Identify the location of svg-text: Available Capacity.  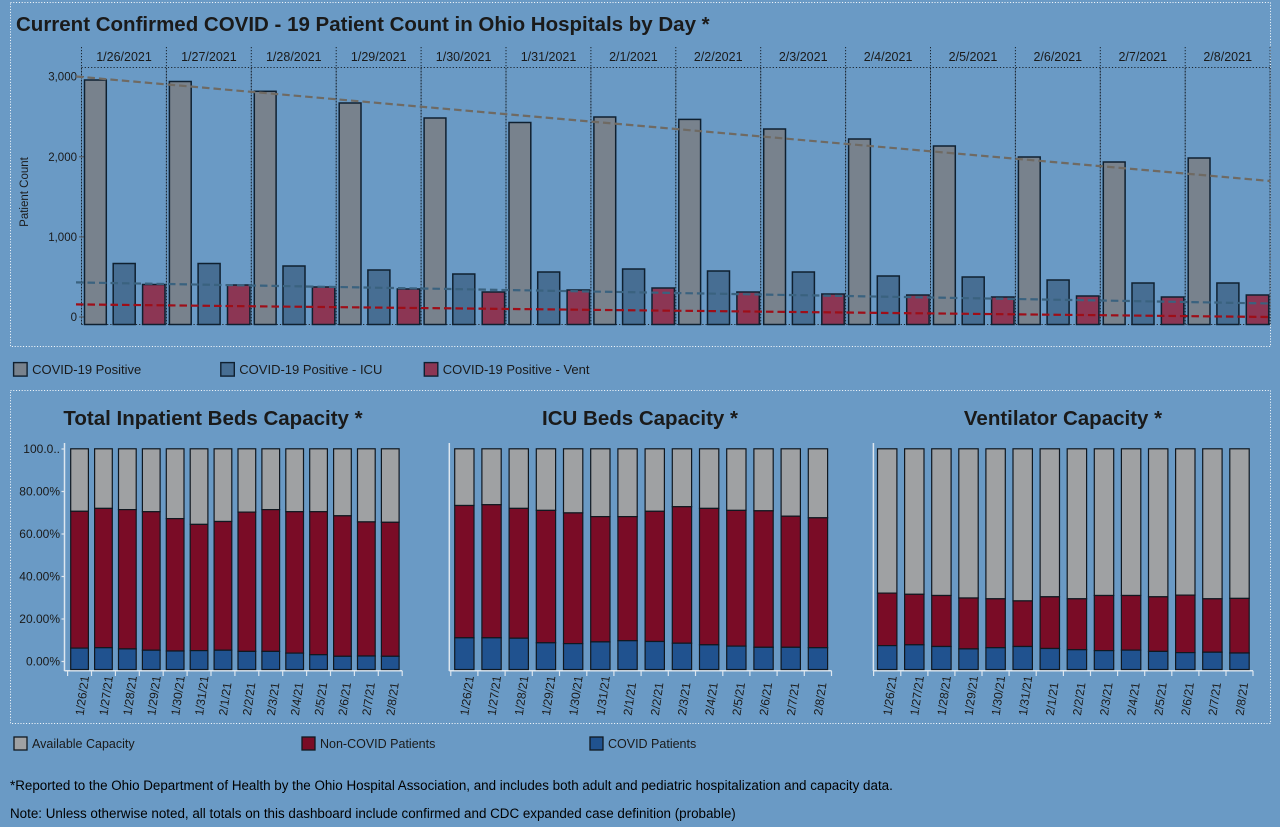
(83, 744).